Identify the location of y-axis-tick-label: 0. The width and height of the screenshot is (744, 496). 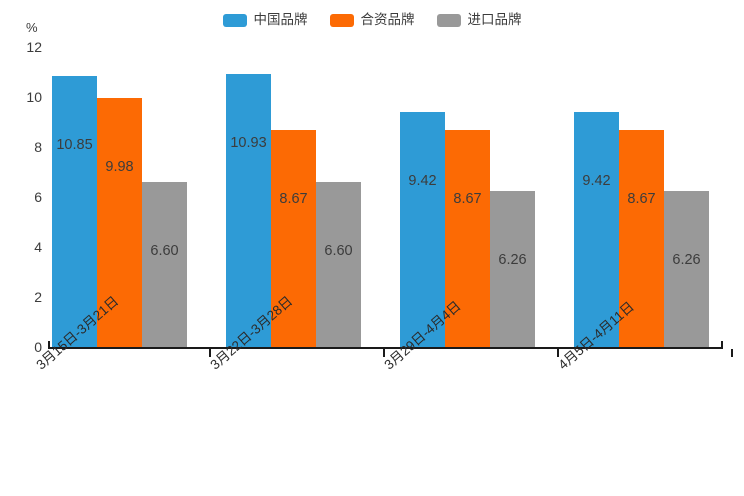
(38, 347).